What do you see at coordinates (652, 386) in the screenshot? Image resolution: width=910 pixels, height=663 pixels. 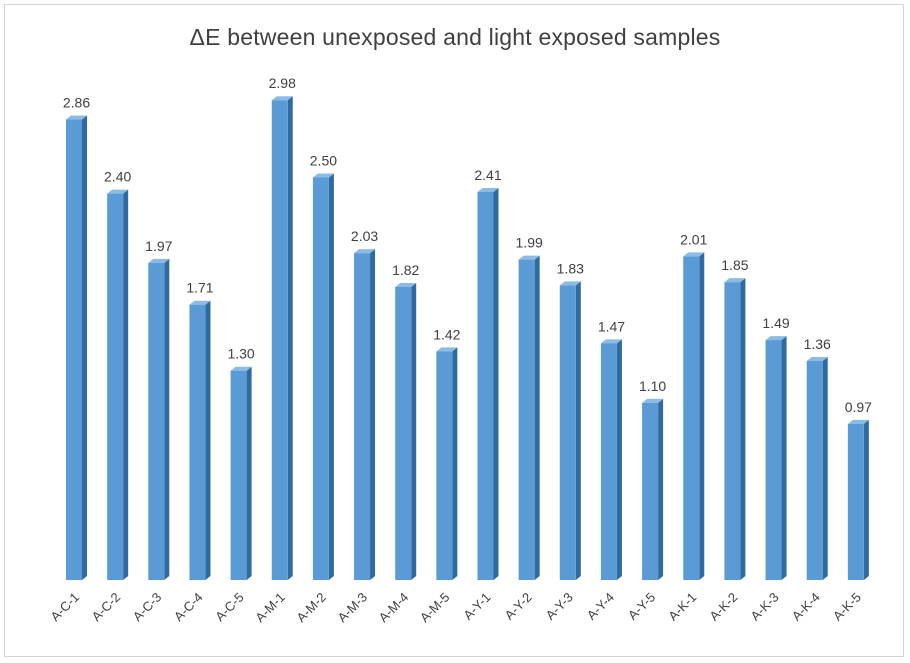 I see `value-label: 1.10` at bounding box center [652, 386].